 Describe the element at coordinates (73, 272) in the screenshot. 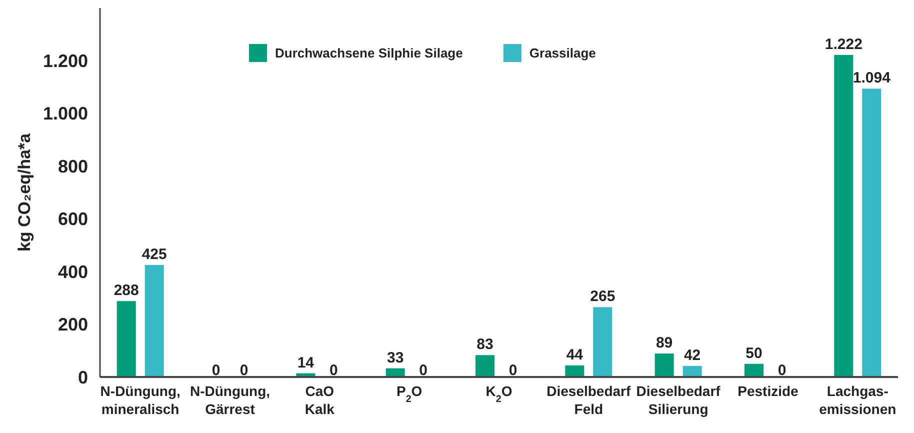

I see `y-tick-label: 400` at that location.